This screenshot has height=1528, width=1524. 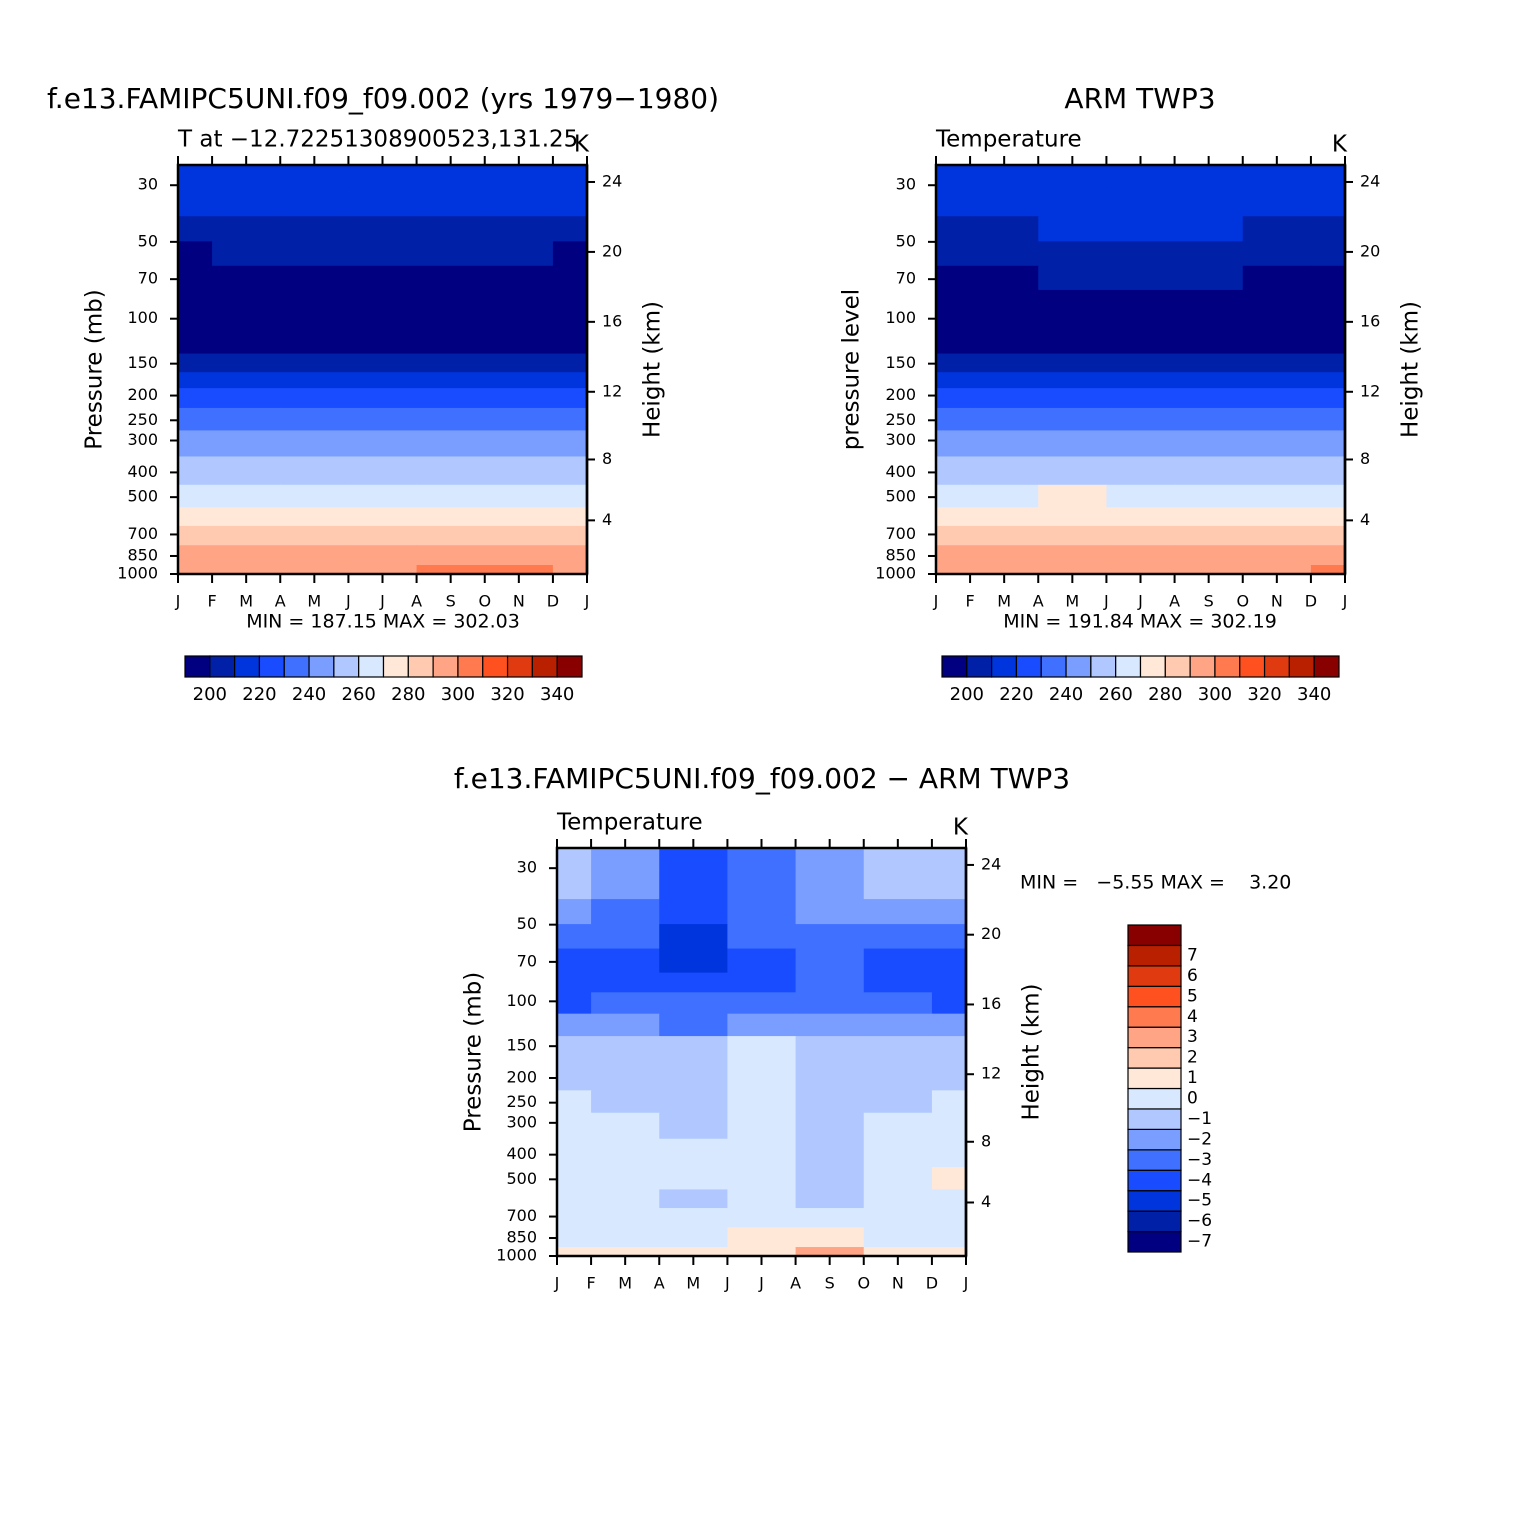 I want to click on colorbar-label: −4, so click(x=1199, y=1180).